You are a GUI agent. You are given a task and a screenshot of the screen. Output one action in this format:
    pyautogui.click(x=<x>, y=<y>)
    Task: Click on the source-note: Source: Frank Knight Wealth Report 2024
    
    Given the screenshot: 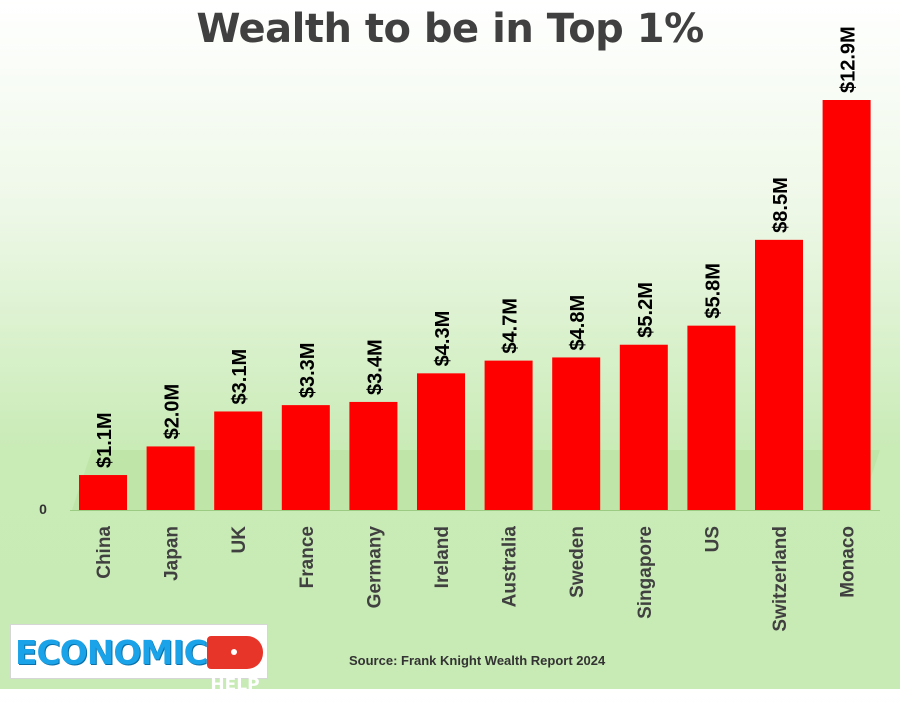 What is the action you would take?
    pyautogui.click(x=477, y=660)
    